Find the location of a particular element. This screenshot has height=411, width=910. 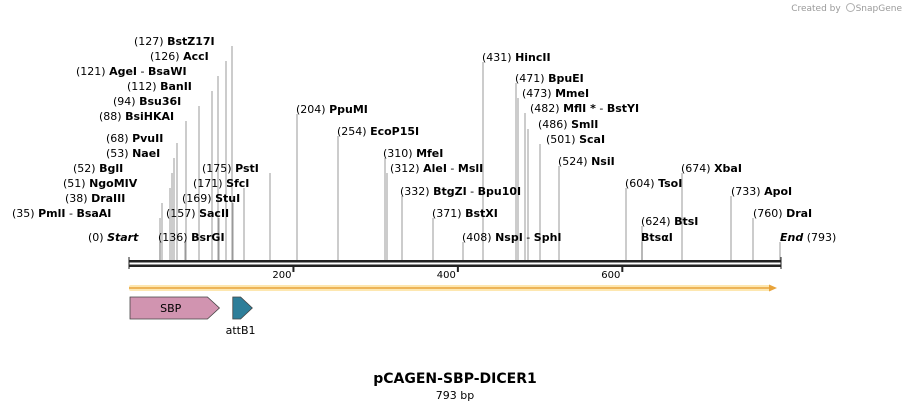

site-label-btgzi: (332) BtgZI - Bpu10I is located at coordinates (460, 191).